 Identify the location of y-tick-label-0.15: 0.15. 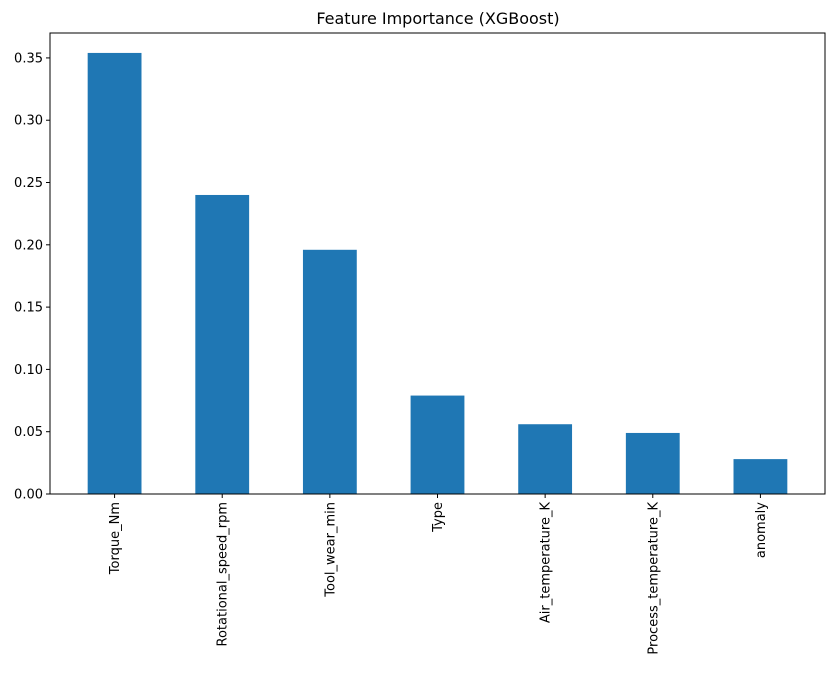
(28, 308).